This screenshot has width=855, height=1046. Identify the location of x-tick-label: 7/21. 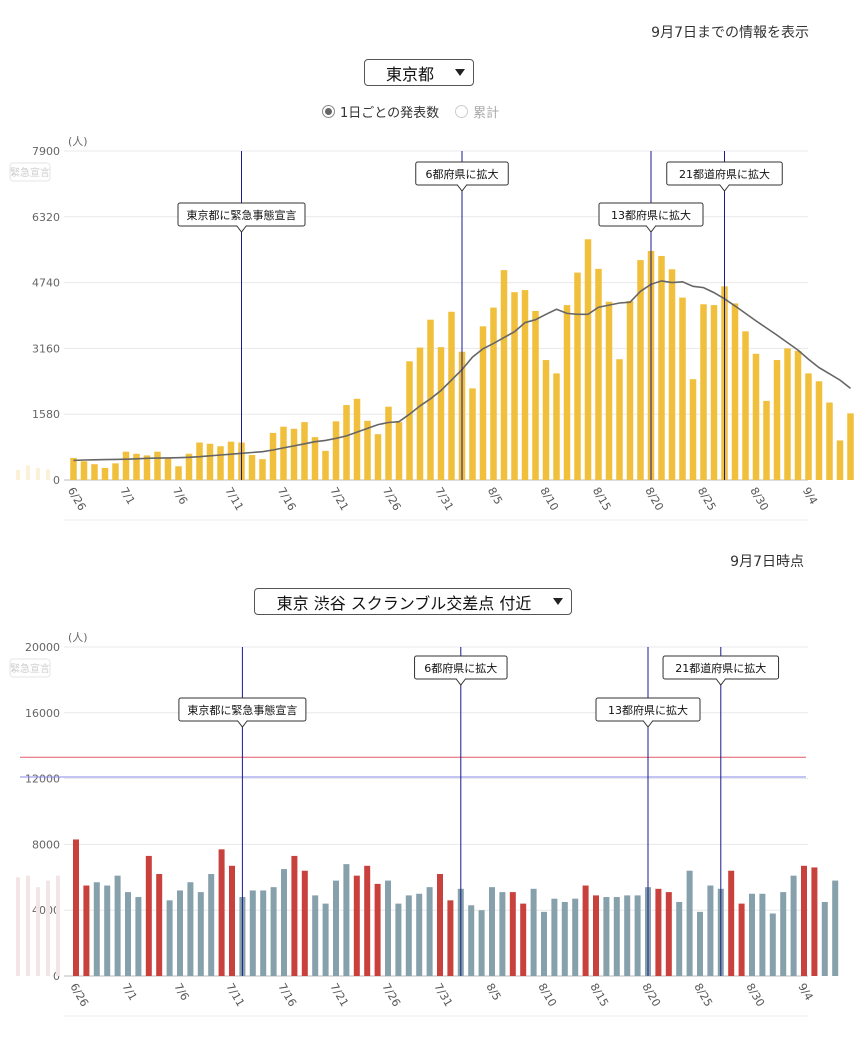
(339, 499).